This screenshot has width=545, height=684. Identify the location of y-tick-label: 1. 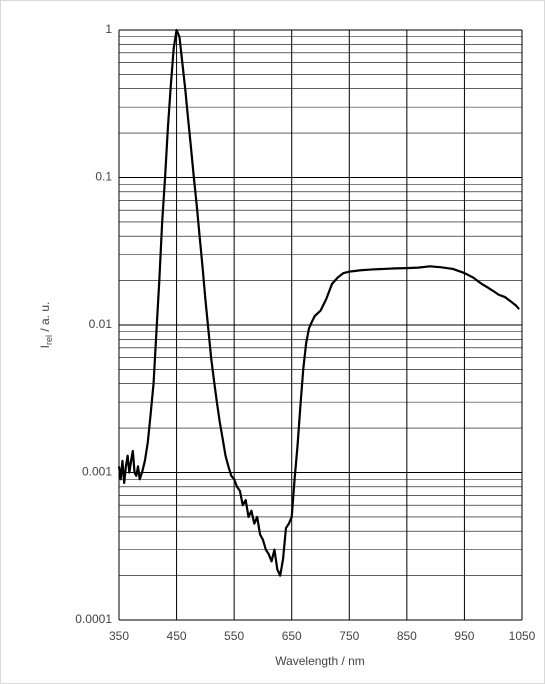
(108, 29).